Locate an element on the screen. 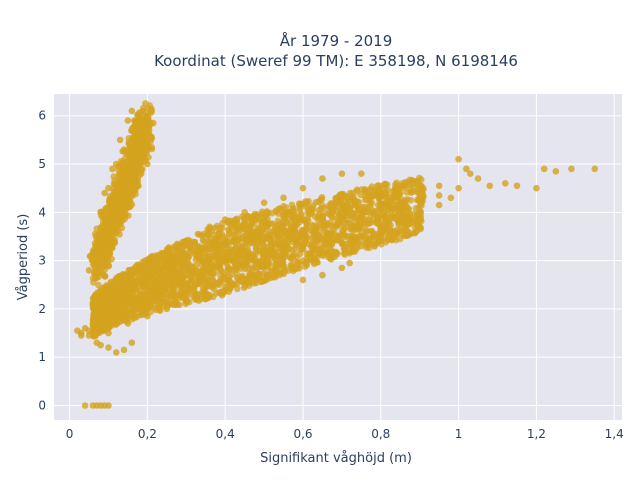  y-tick-label: 0 is located at coordinates (42, 406).